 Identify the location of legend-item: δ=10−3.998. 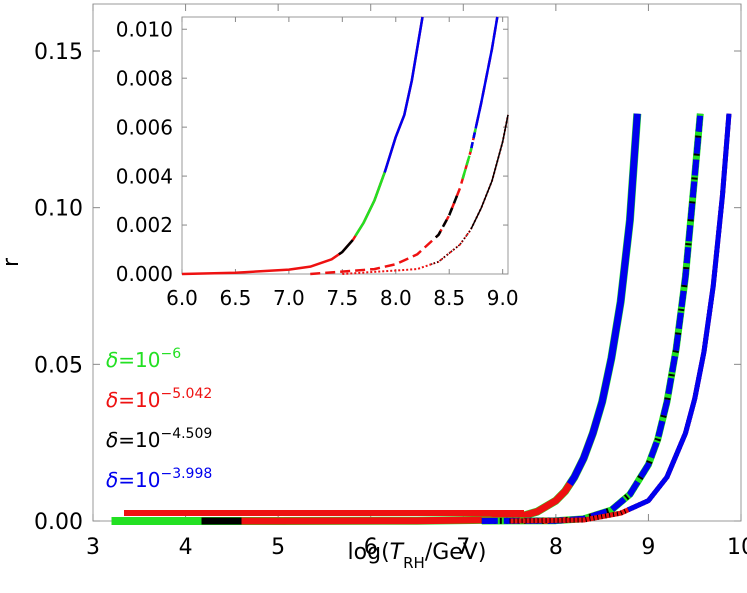
(159, 479).